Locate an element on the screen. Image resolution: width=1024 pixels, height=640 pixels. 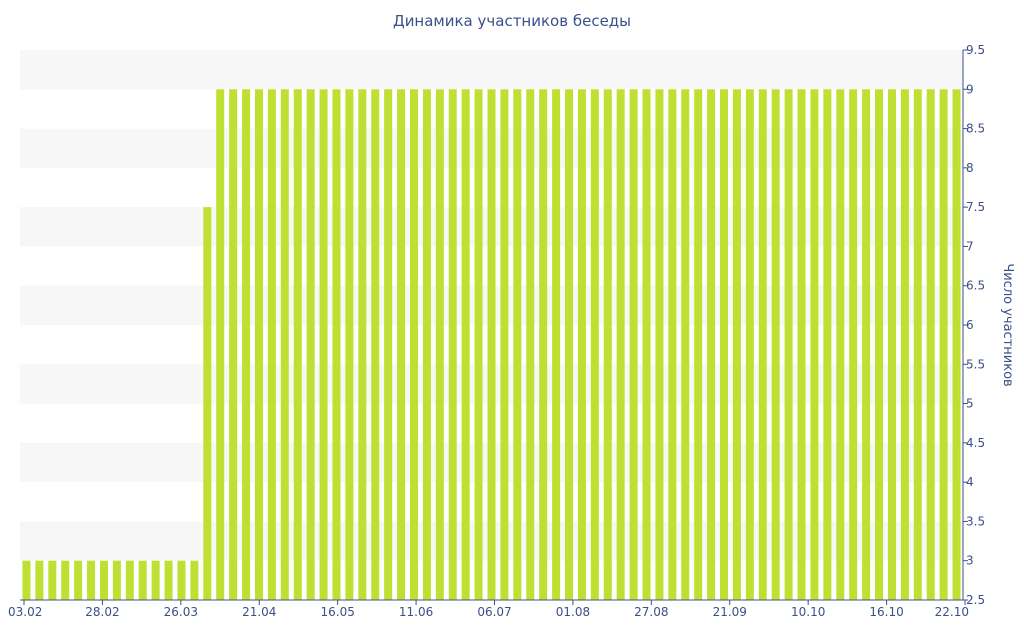
y-tick-label: 7.5 is located at coordinates (975, 207).